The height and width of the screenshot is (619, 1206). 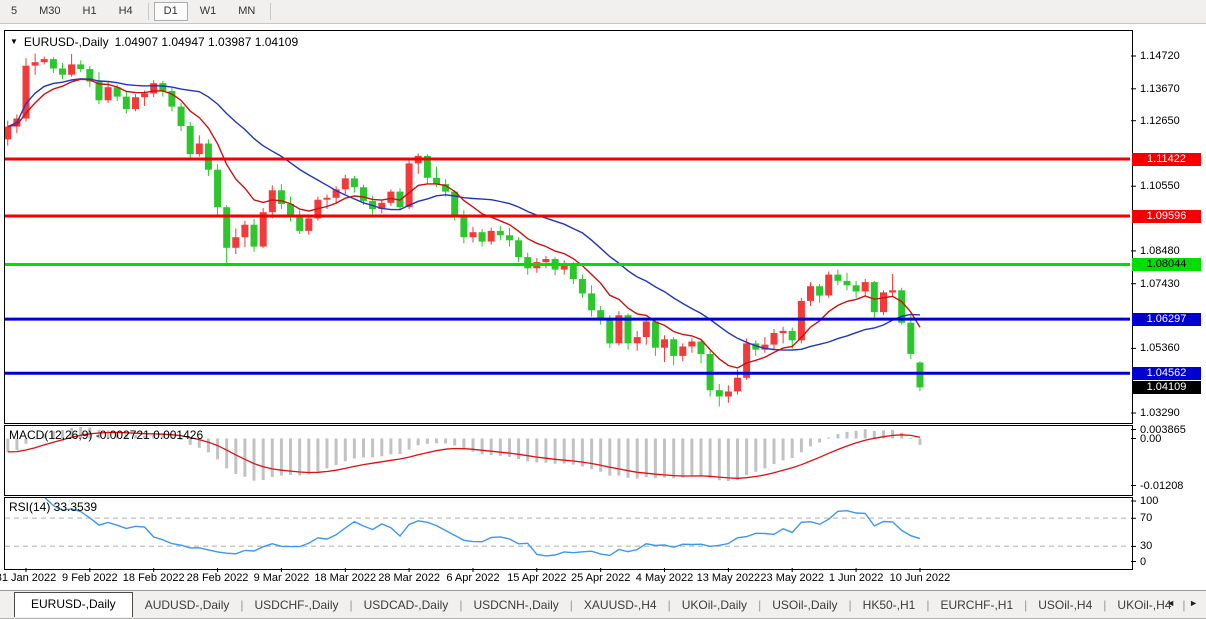 What do you see at coordinates (1162, 485) in the screenshot?
I see `macd-tick-label: -0.01208` at bounding box center [1162, 485].